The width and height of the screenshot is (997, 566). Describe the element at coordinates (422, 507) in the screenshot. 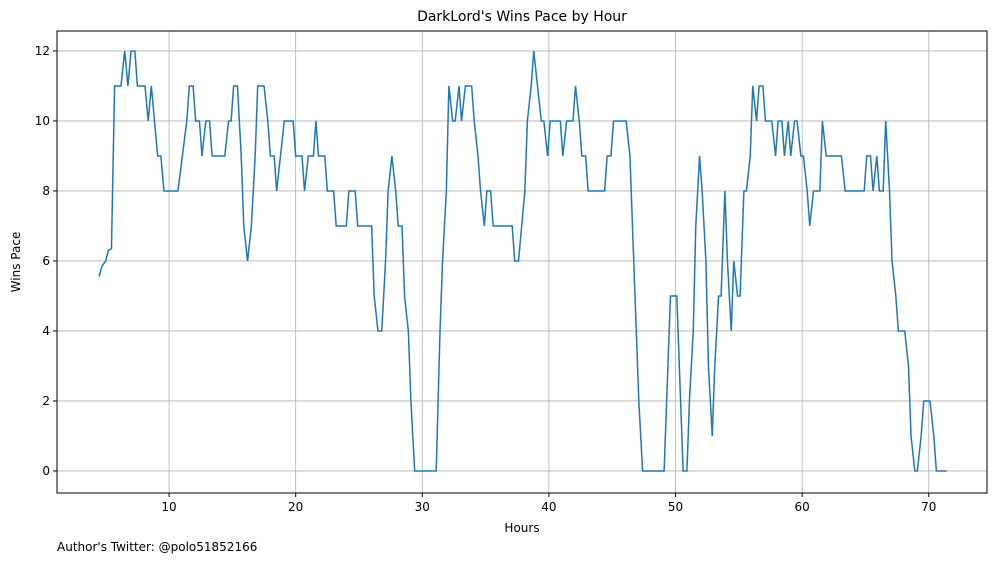

I see `x-tick-label: 30` at that location.